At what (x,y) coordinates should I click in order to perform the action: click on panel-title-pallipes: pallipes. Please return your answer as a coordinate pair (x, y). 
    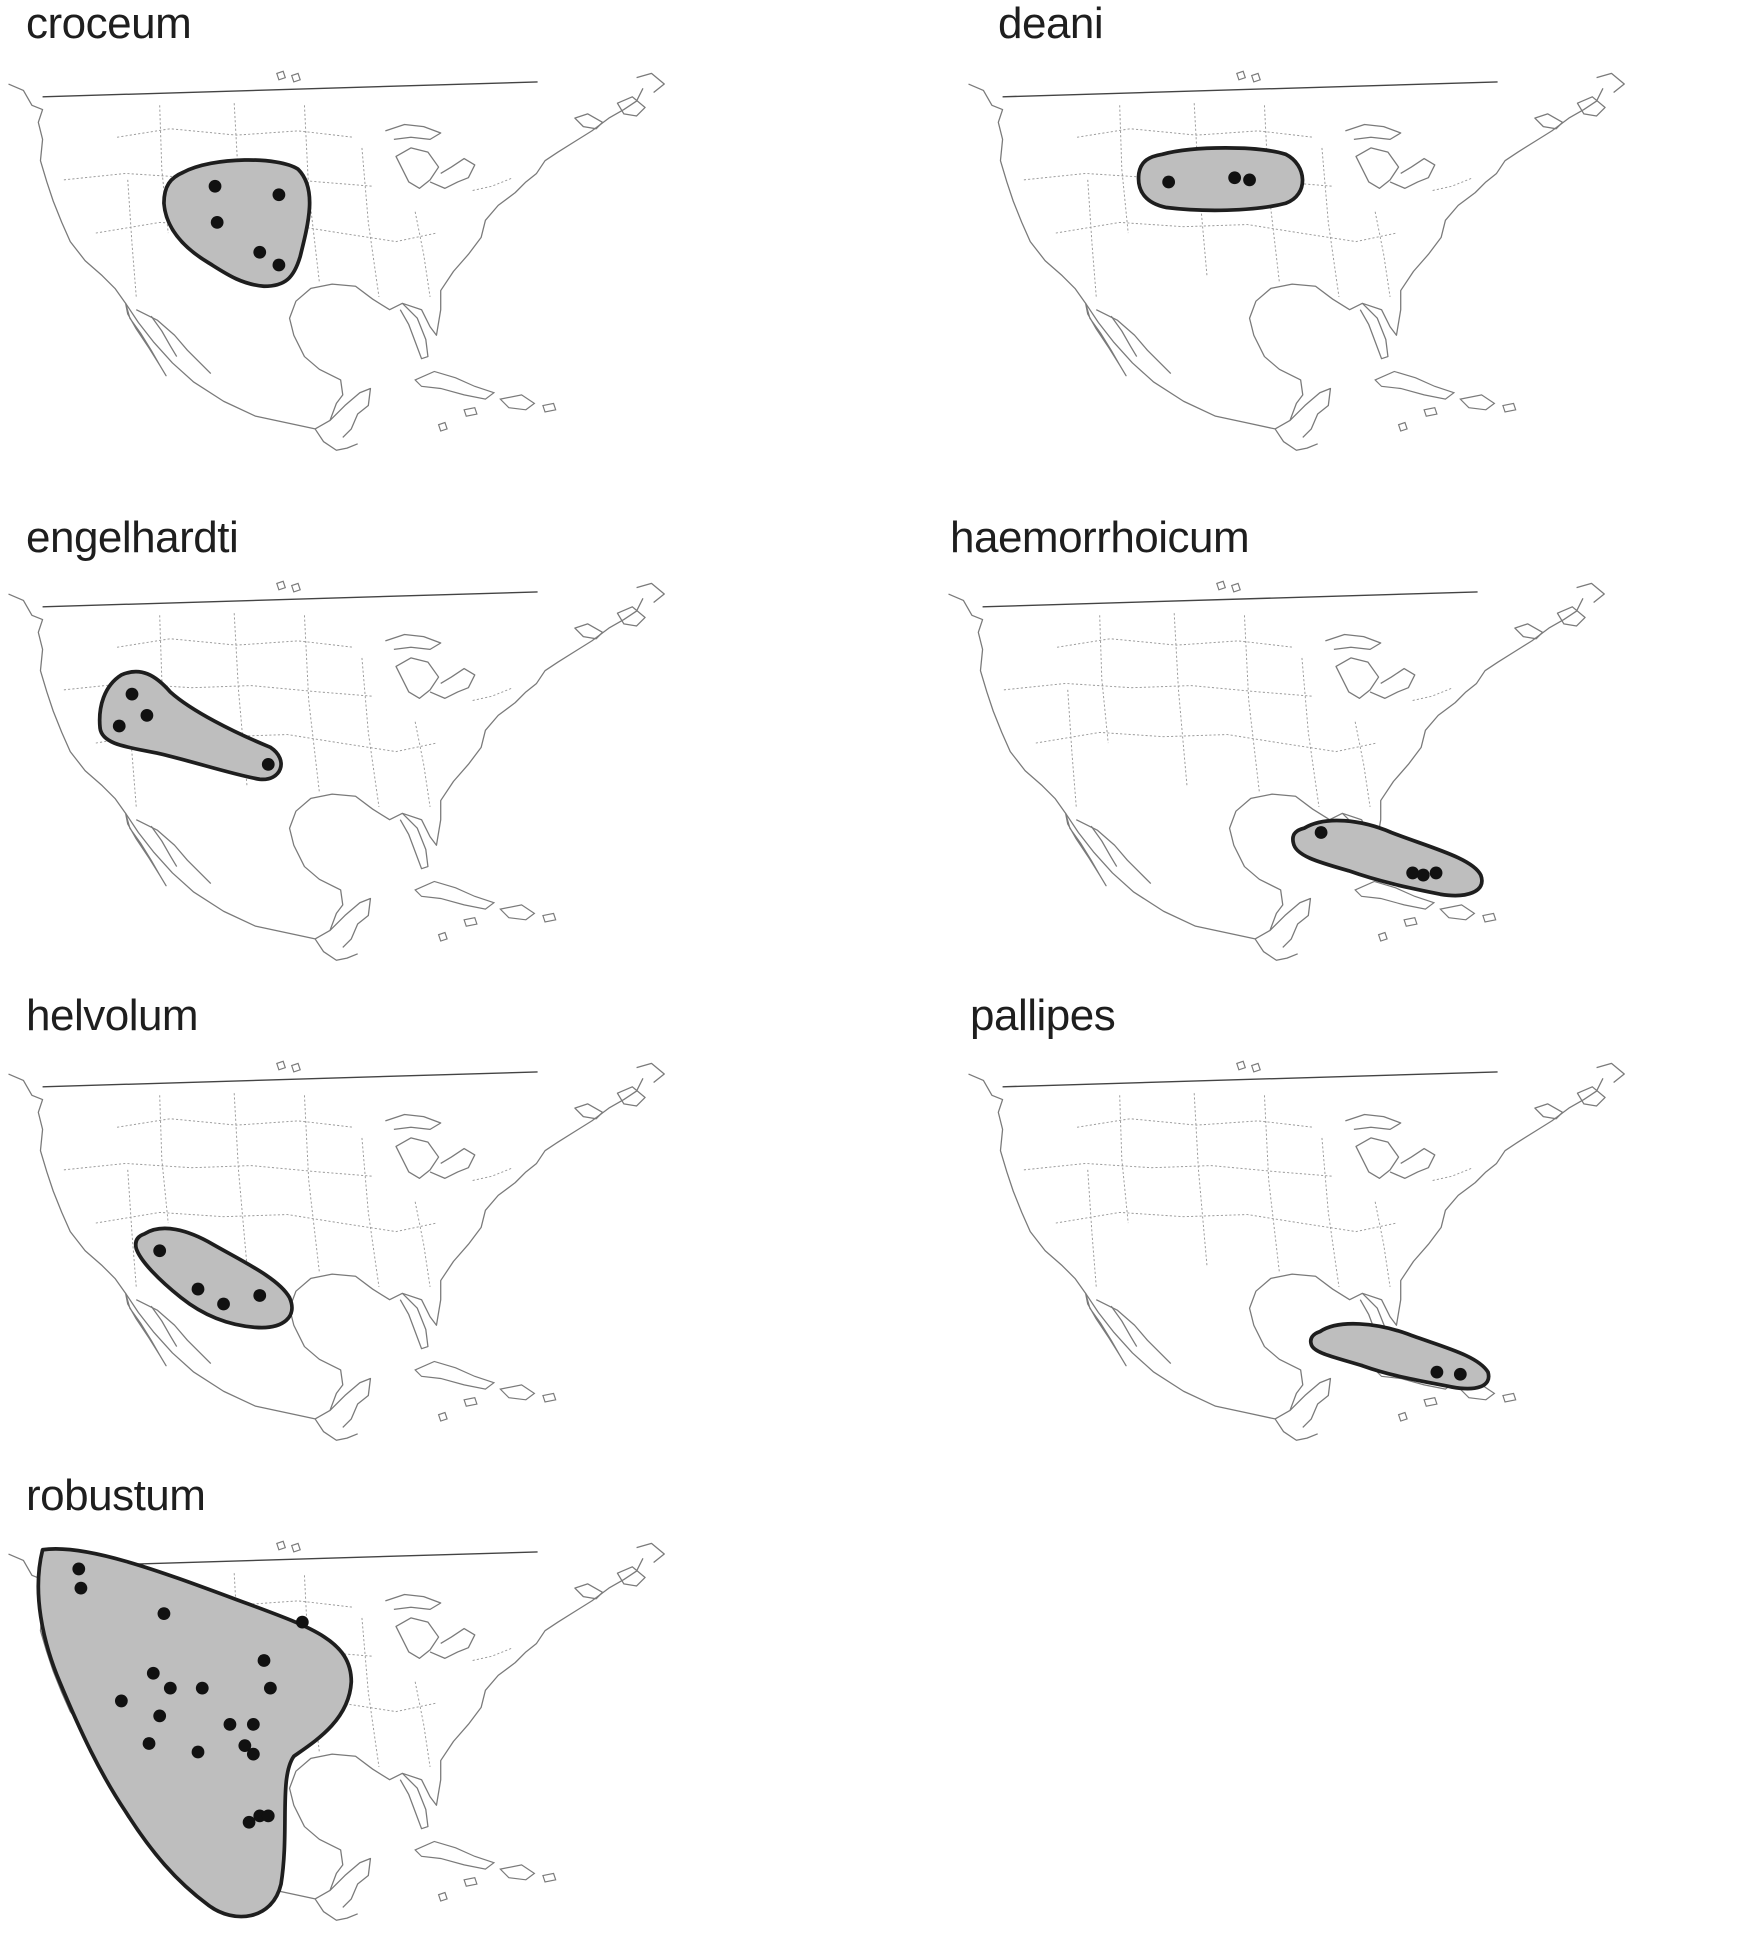
    Looking at the image, I should click on (1043, 1015).